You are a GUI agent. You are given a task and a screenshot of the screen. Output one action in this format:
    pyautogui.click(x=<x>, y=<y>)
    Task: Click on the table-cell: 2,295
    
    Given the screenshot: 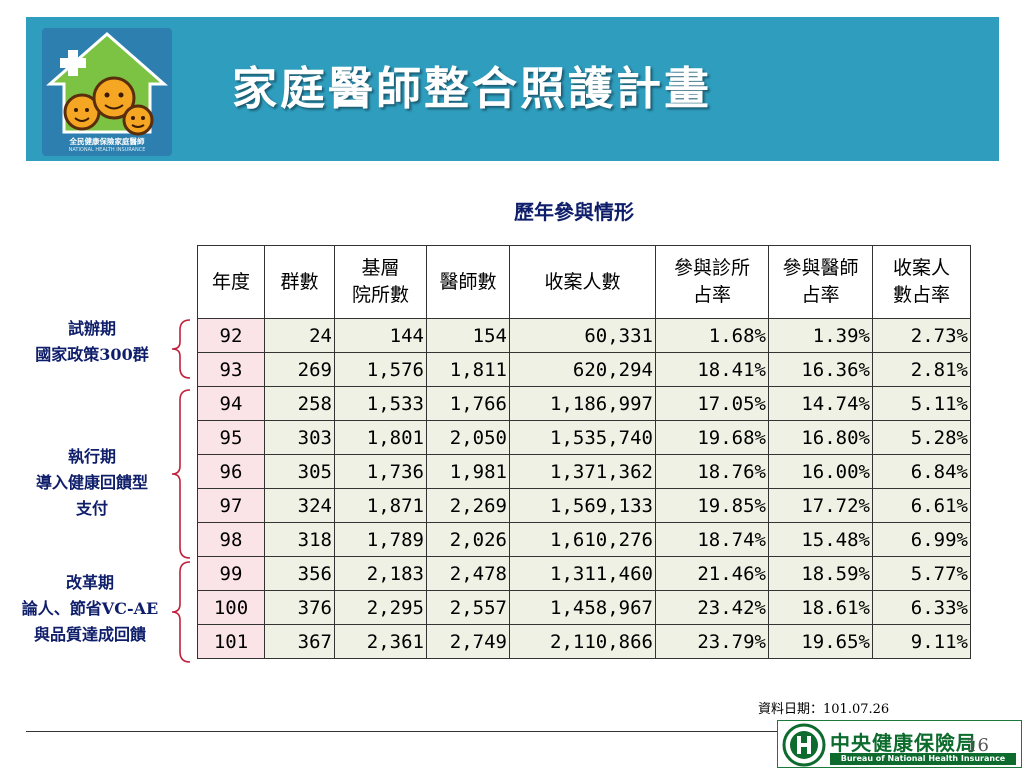 What is the action you would take?
    pyautogui.click(x=380, y=607)
    